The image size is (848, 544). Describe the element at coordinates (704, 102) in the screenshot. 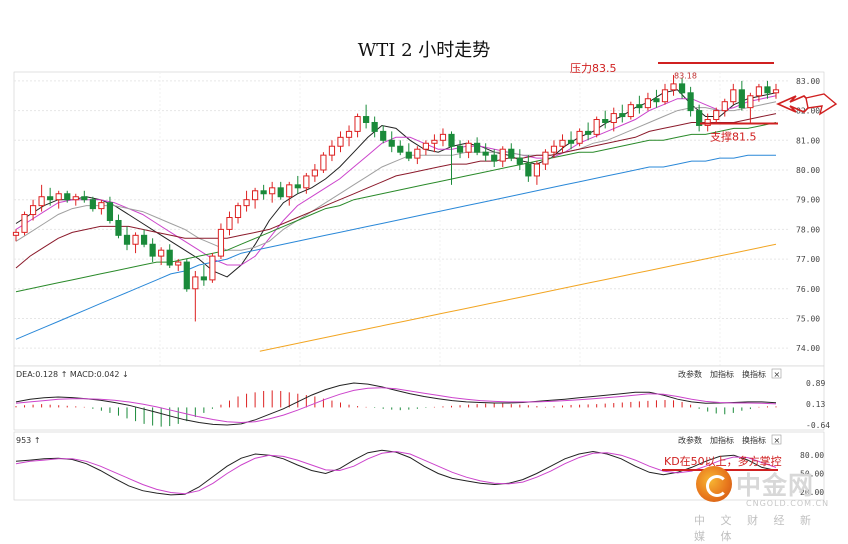

I see `price-annotations: 压力83.5 支撑81.5 83.18` at that location.